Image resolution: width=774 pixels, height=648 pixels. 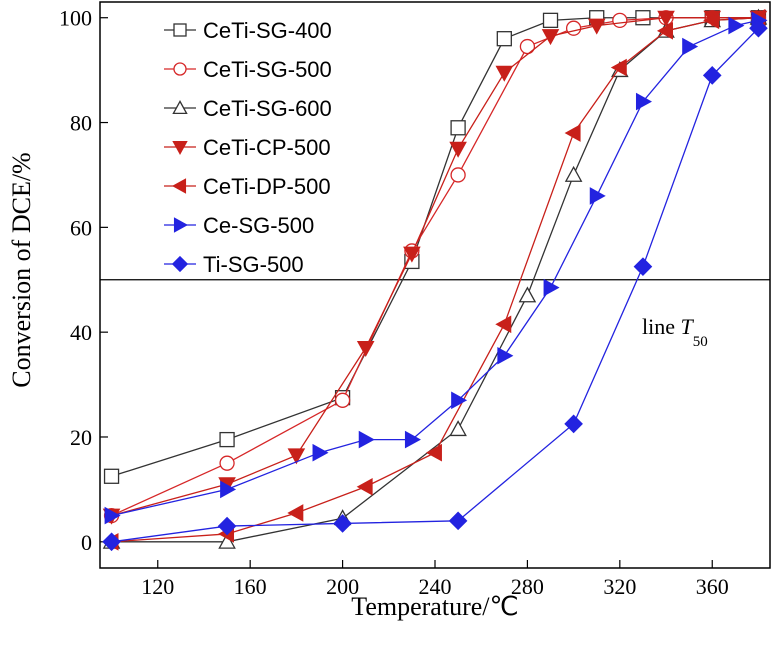 I want to click on x-axis-title: Temperature/℃, so click(x=434, y=606).